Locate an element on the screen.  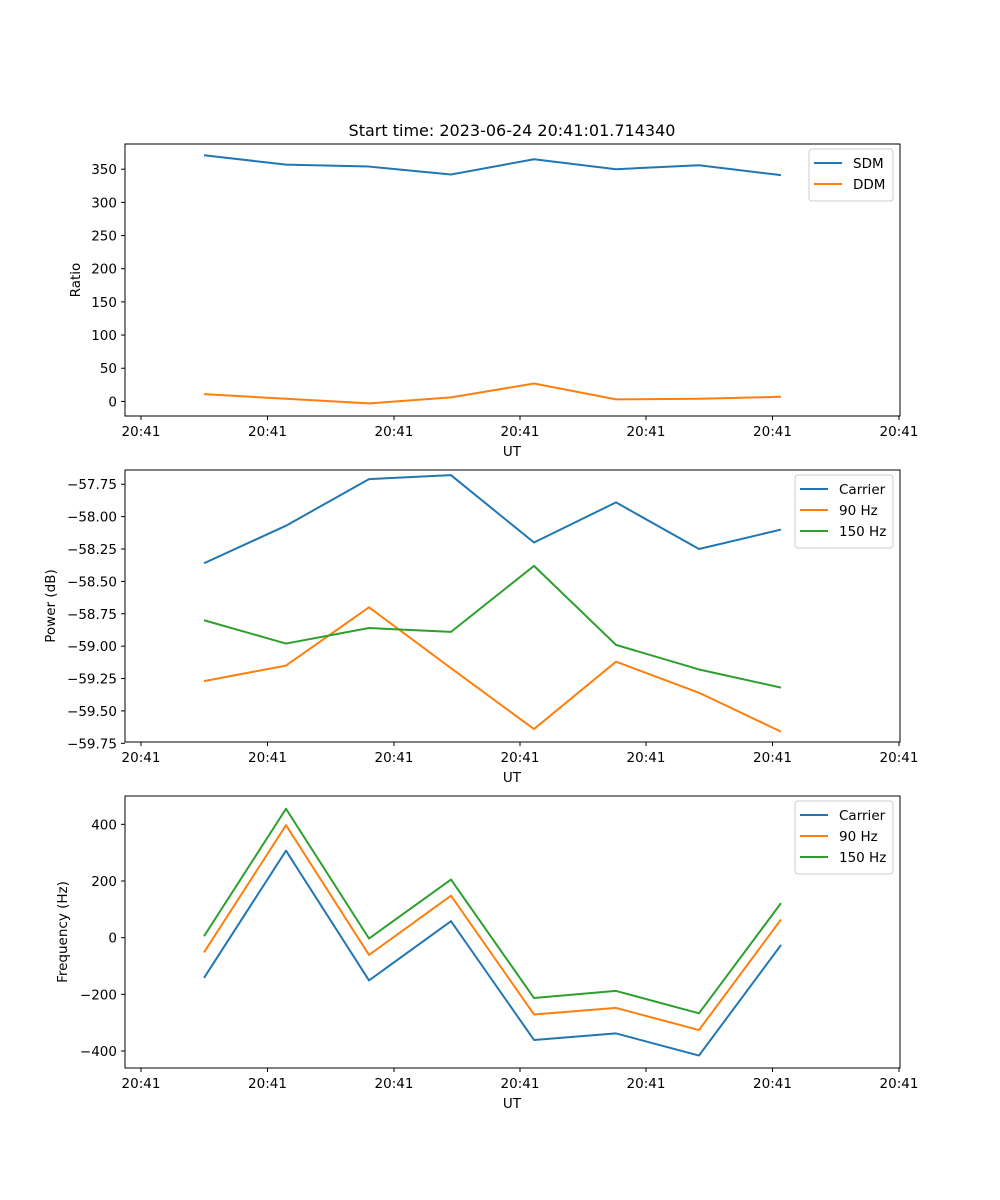
y-tick-label: 150 is located at coordinates (104, 303).